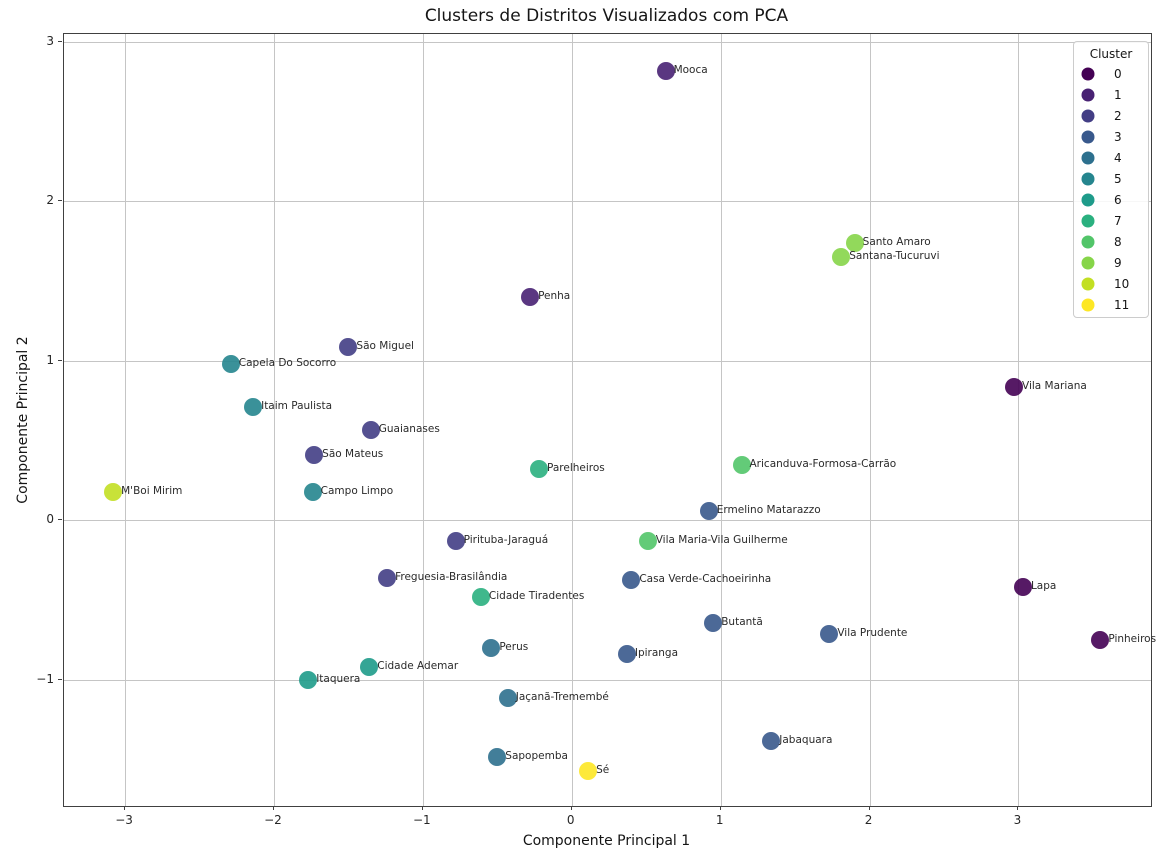 Image resolution: width=1173 pixels, height=861 pixels. What do you see at coordinates (896, 241) in the screenshot?
I see `point-label: Santo Amaro` at bounding box center [896, 241].